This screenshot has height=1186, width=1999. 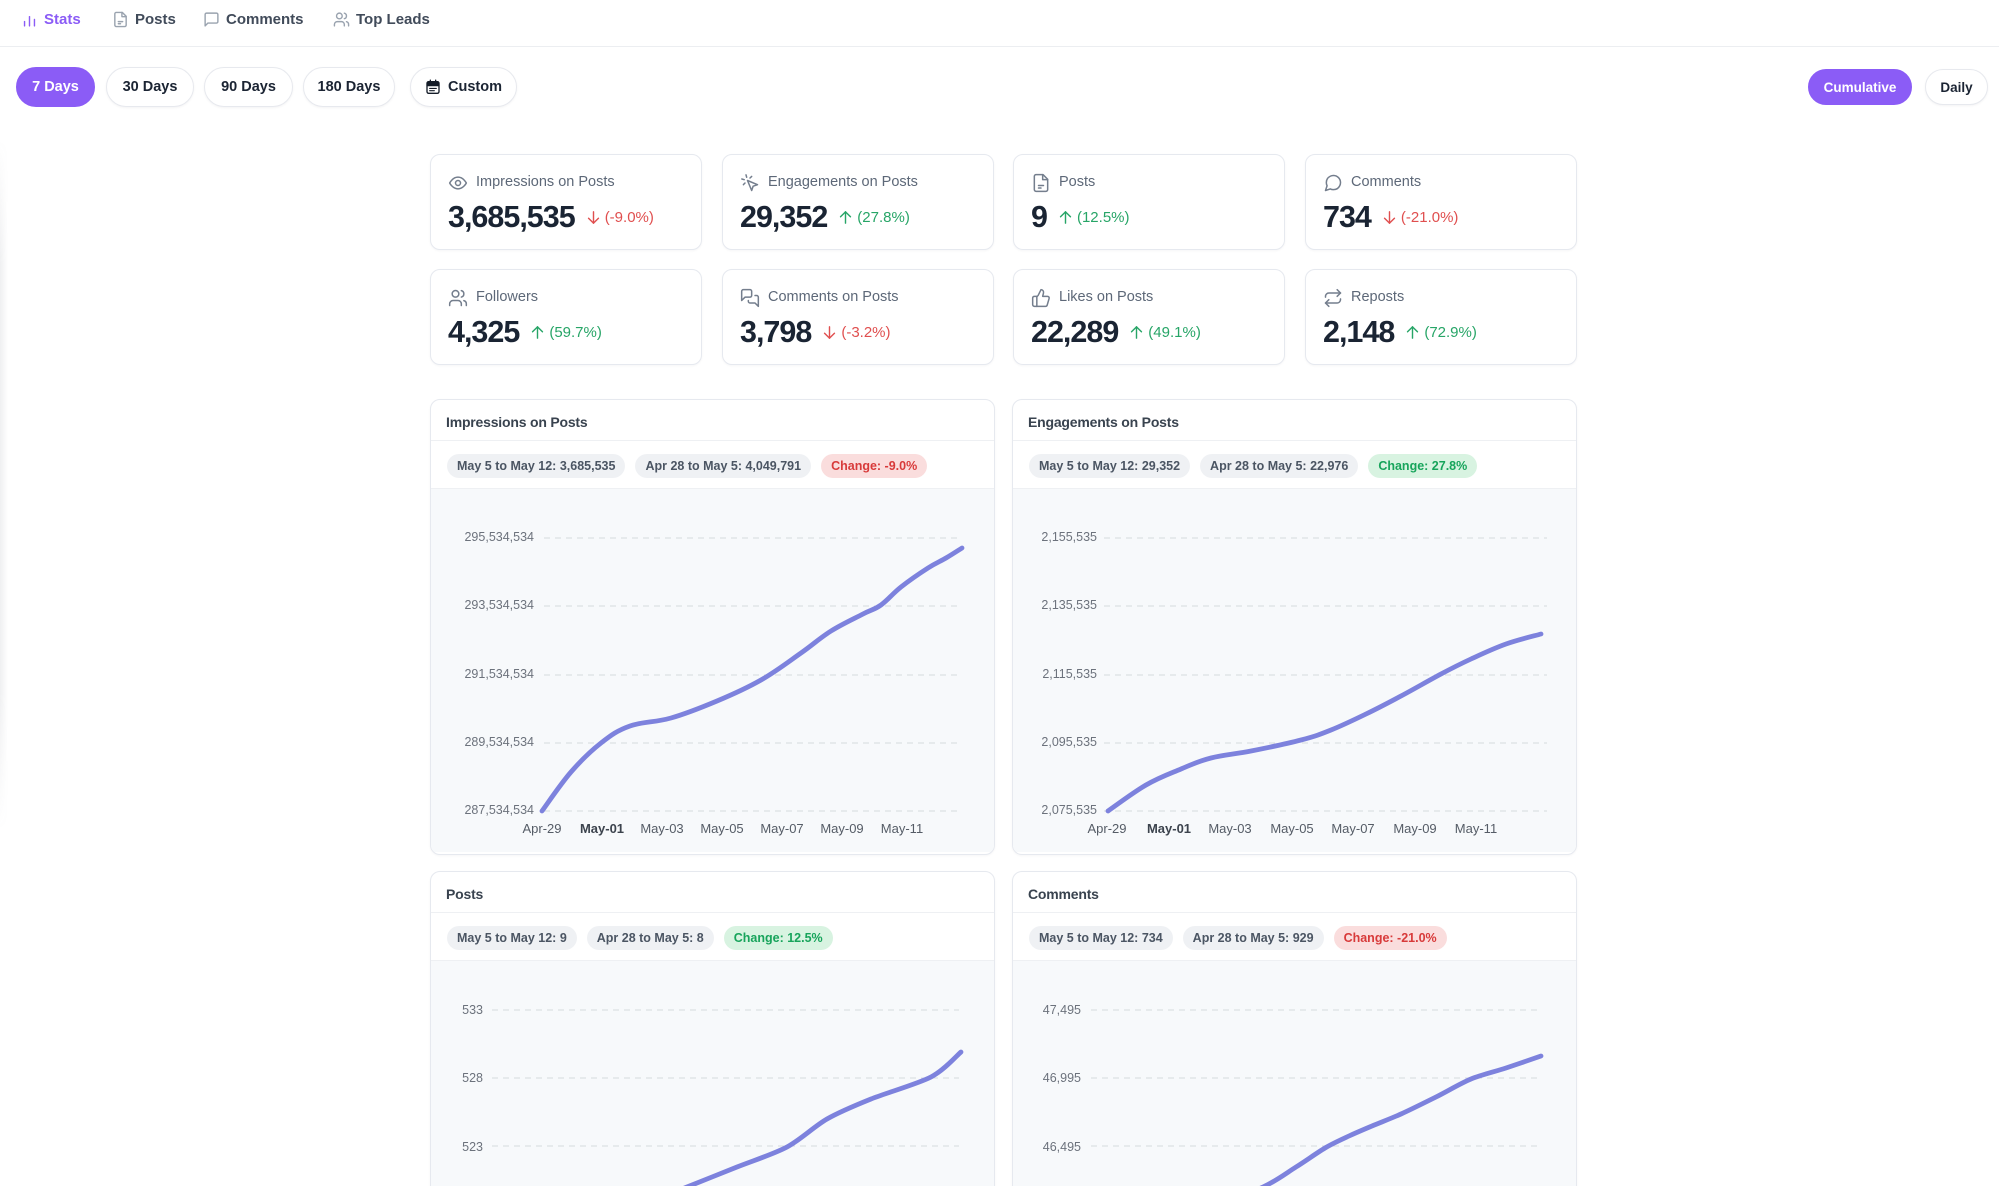 I want to click on svg-text: 2,115,535, so click(x=1069, y=674).